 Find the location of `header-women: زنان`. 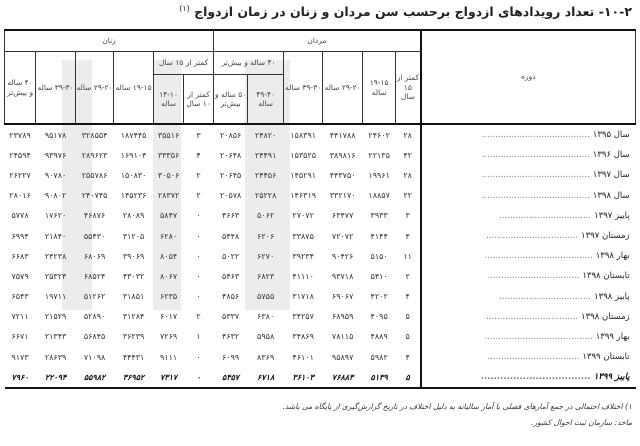

header-women: زنان is located at coordinates (109, 40).